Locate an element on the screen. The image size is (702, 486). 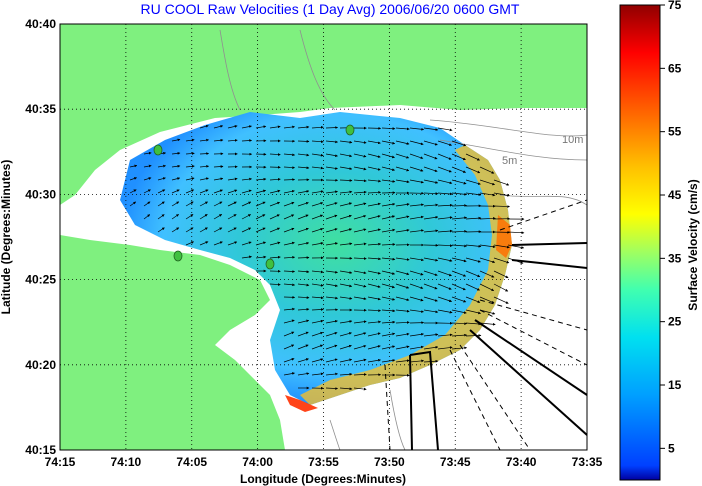
velocity-field-peak-south is located at coordinates (301, 403).